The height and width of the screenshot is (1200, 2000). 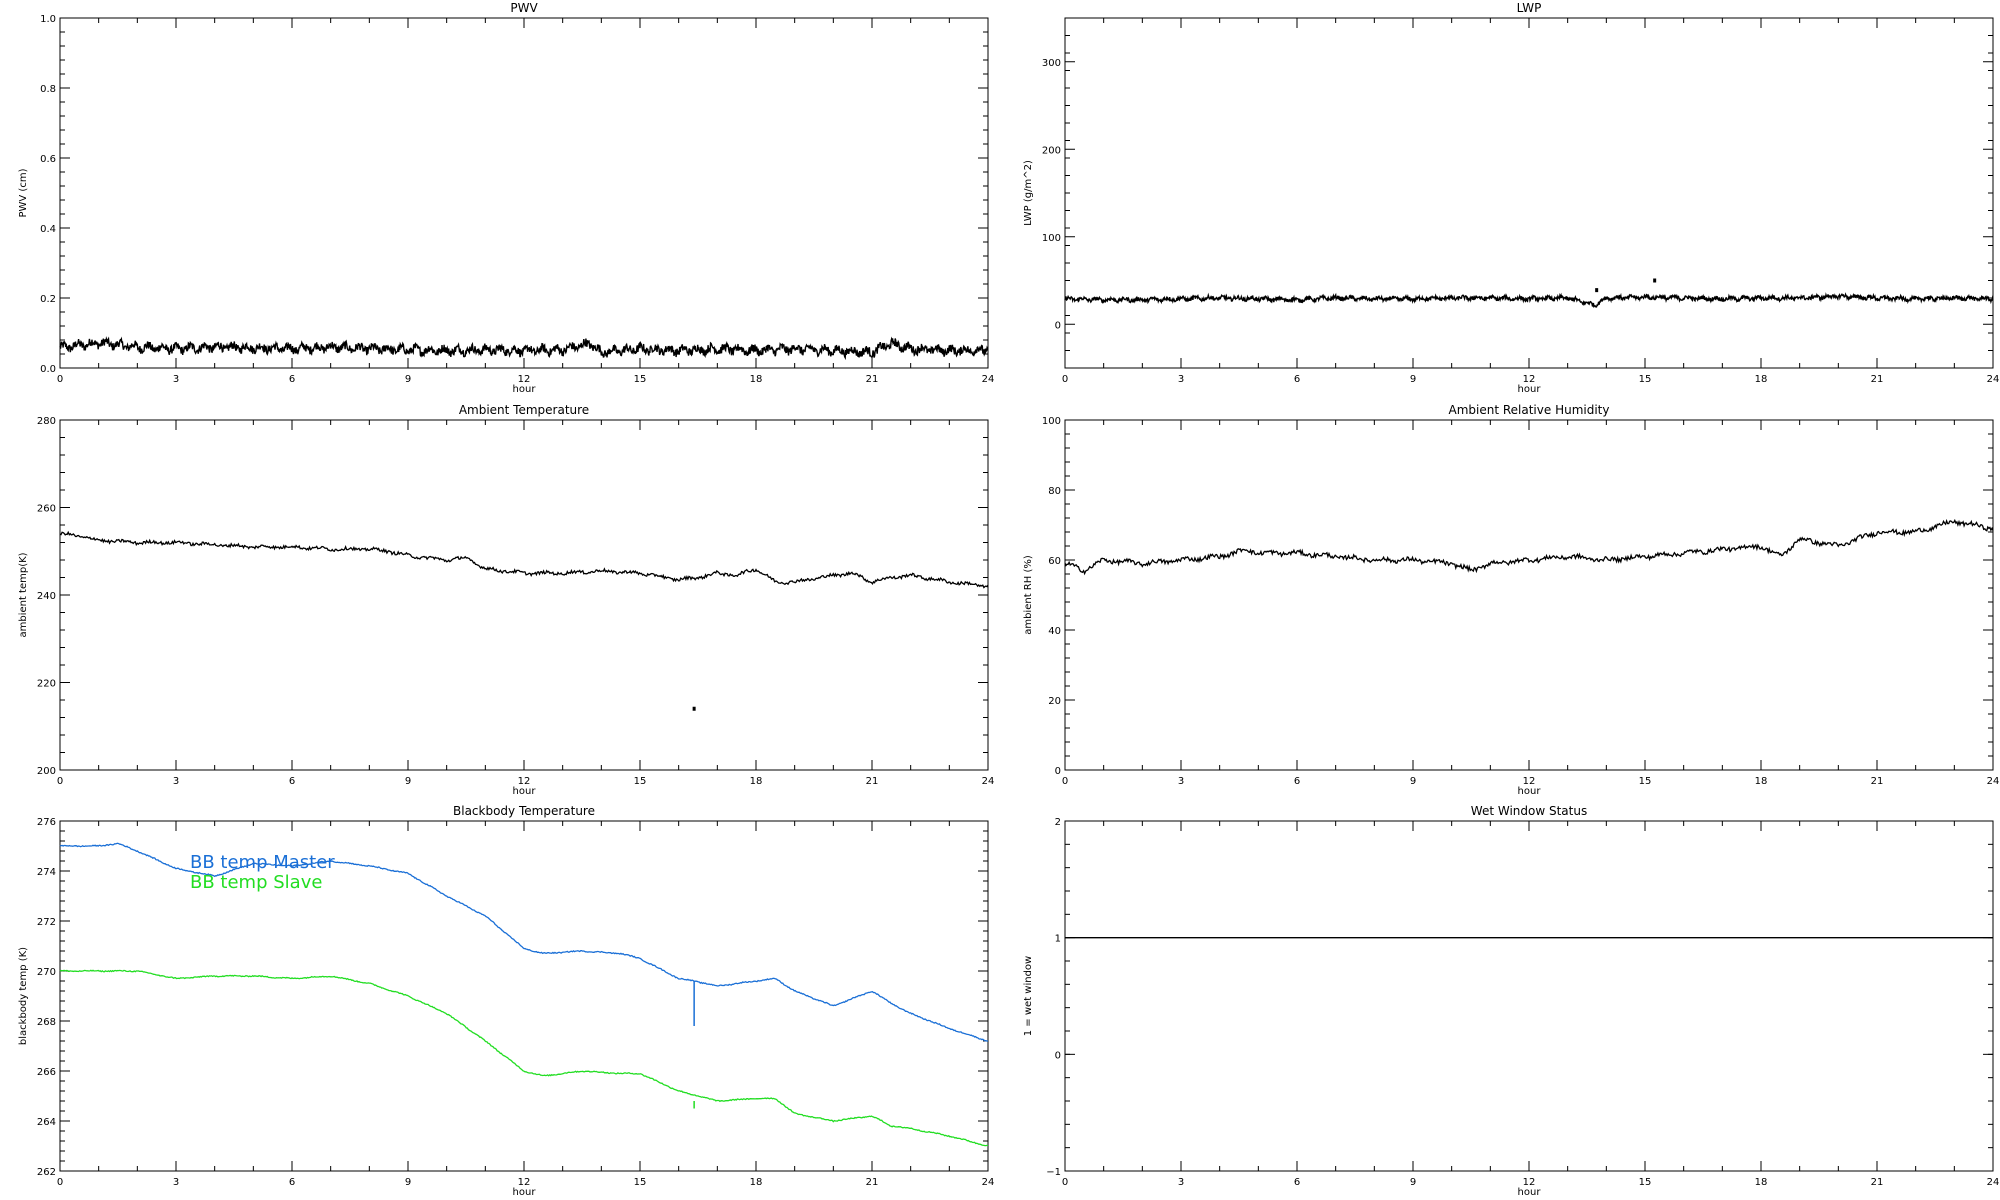 What do you see at coordinates (48, 19) in the screenshot?
I see `y-tick-label: 1.0` at bounding box center [48, 19].